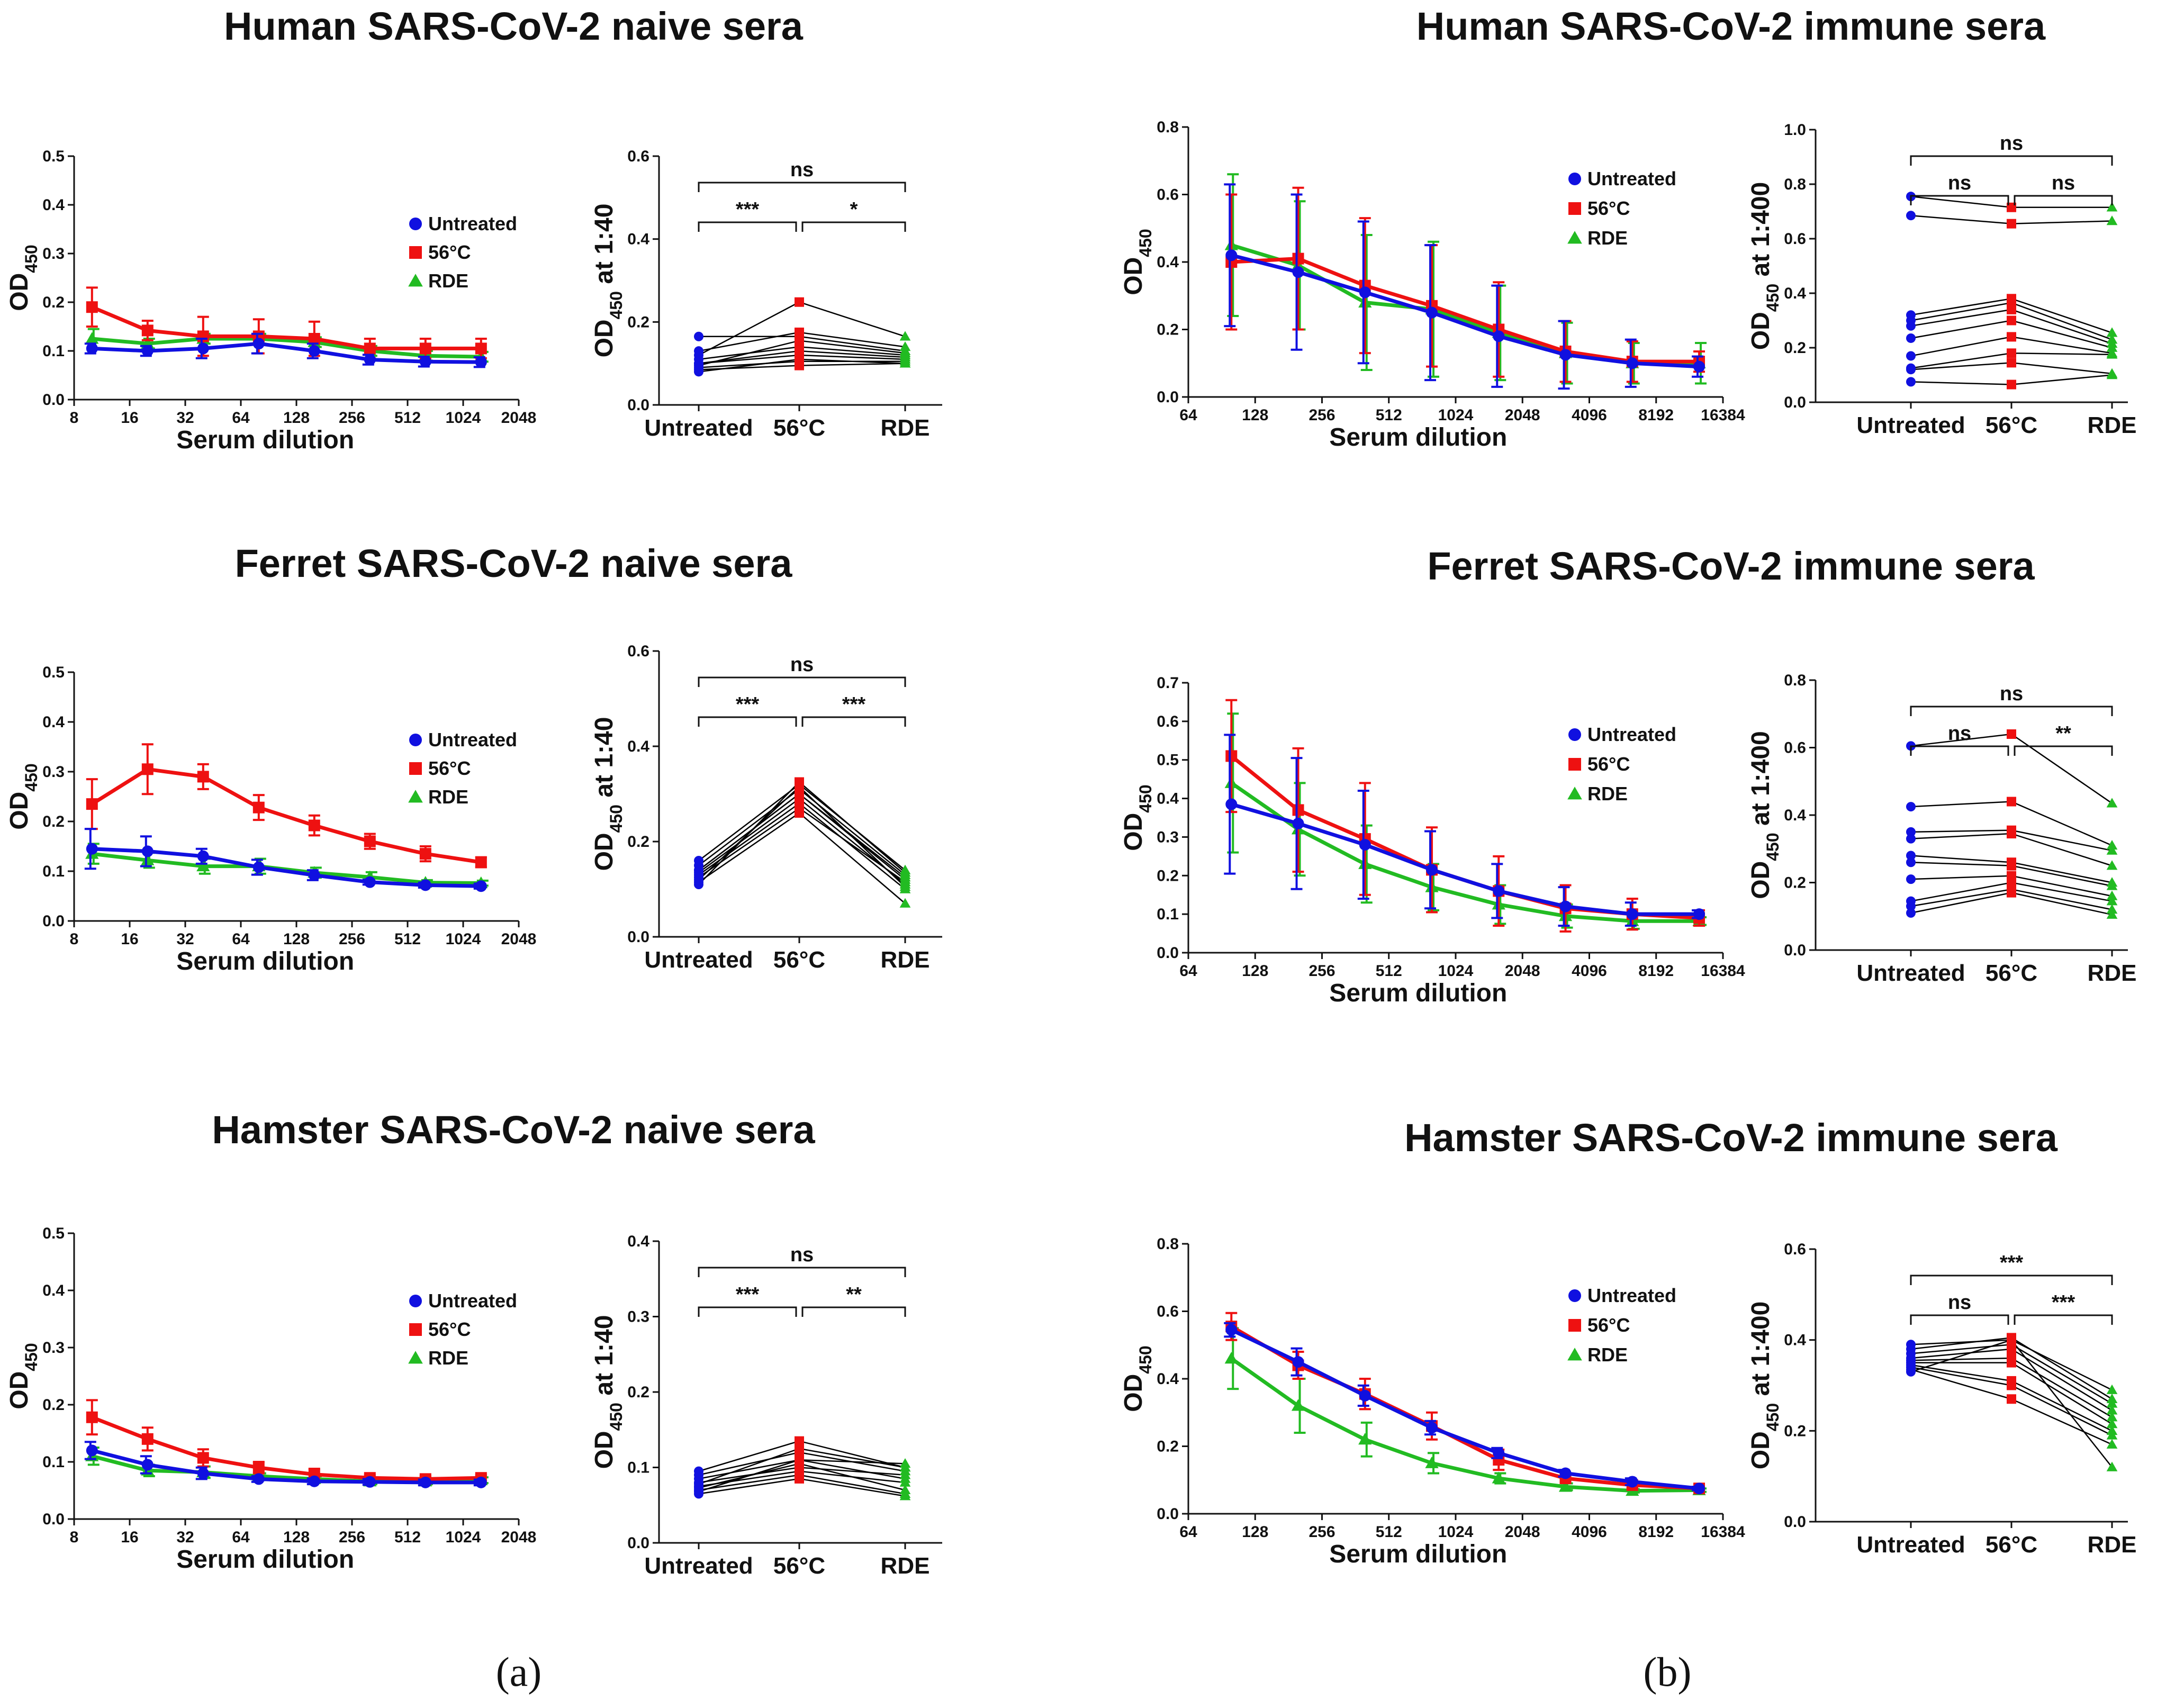 Image resolution: width=2175 pixels, height=1708 pixels. Describe the element at coordinates (1731, 26) in the screenshot. I see `chart-title: Human SARS-CoV-2 immune sera` at that location.